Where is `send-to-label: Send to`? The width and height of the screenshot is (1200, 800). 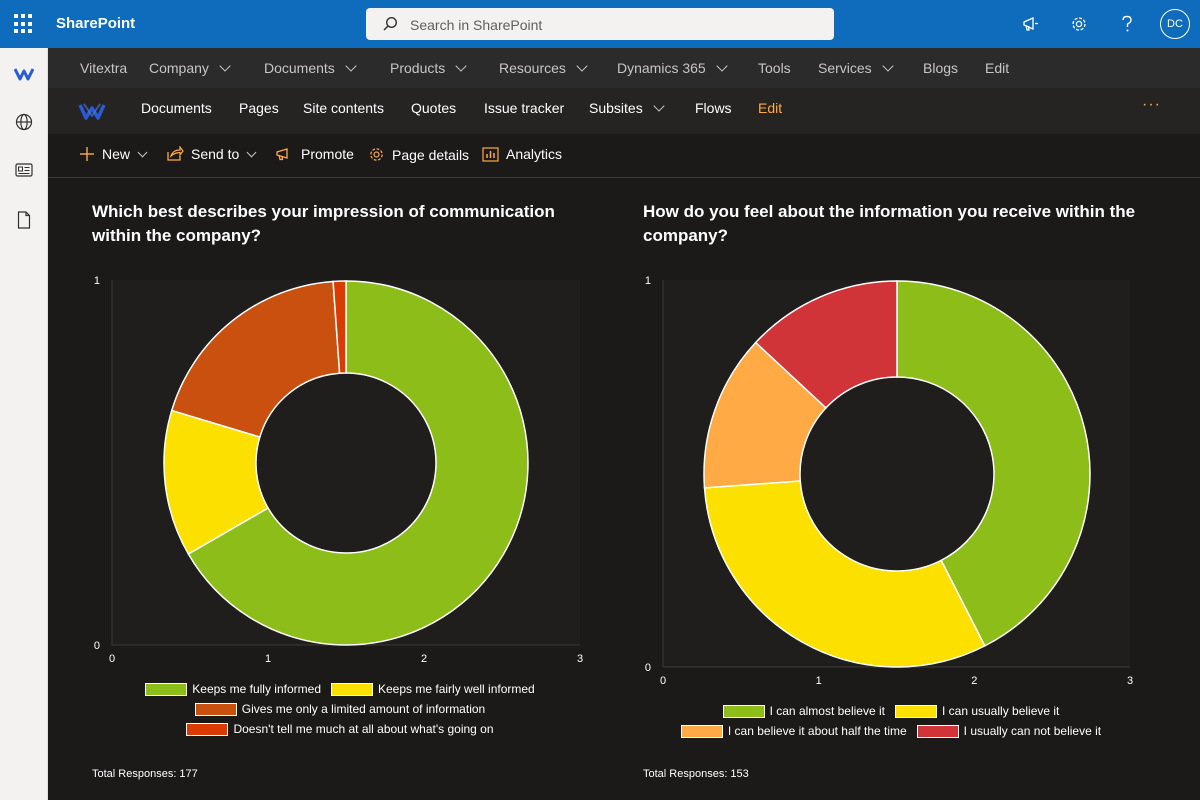
send-to-label: Send to is located at coordinates (215, 154).